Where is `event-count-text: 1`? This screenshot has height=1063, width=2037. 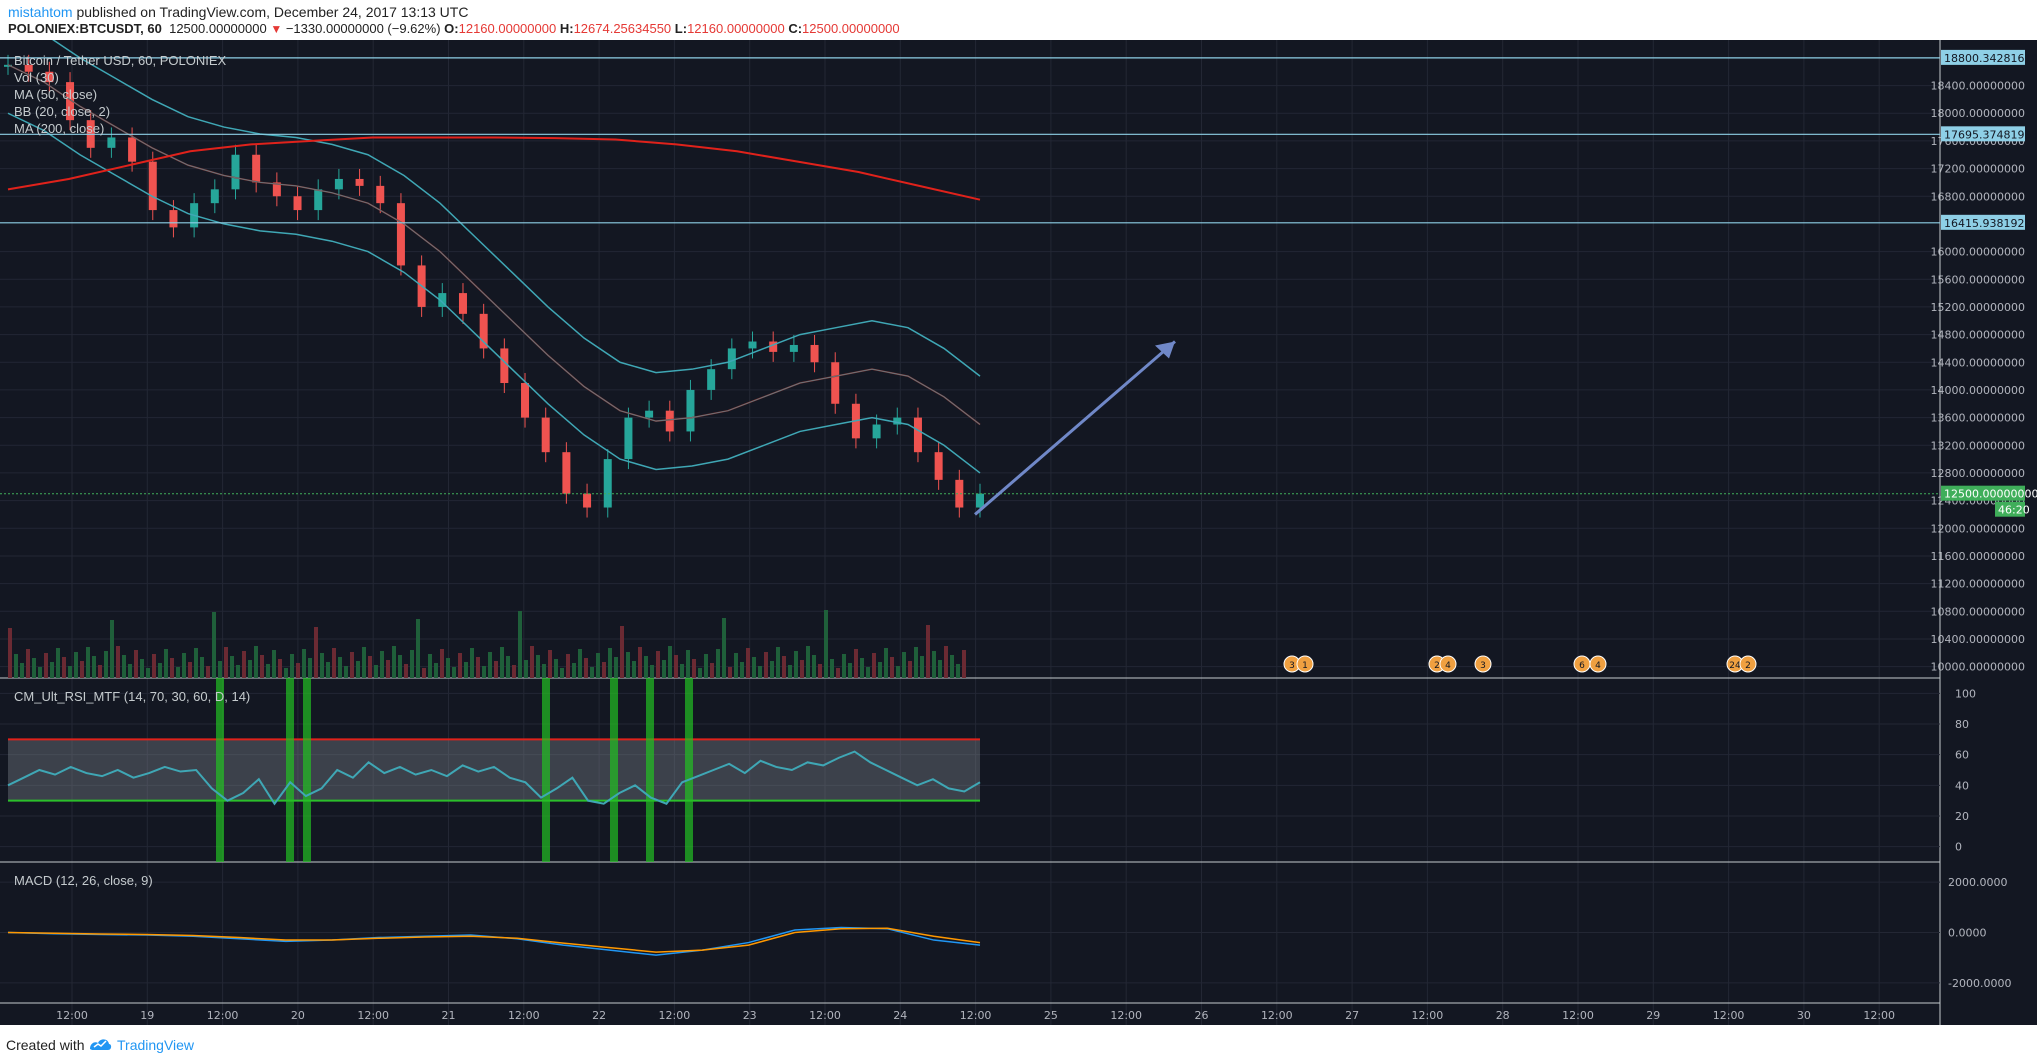 event-count-text: 1 is located at coordinates (1305, 666).